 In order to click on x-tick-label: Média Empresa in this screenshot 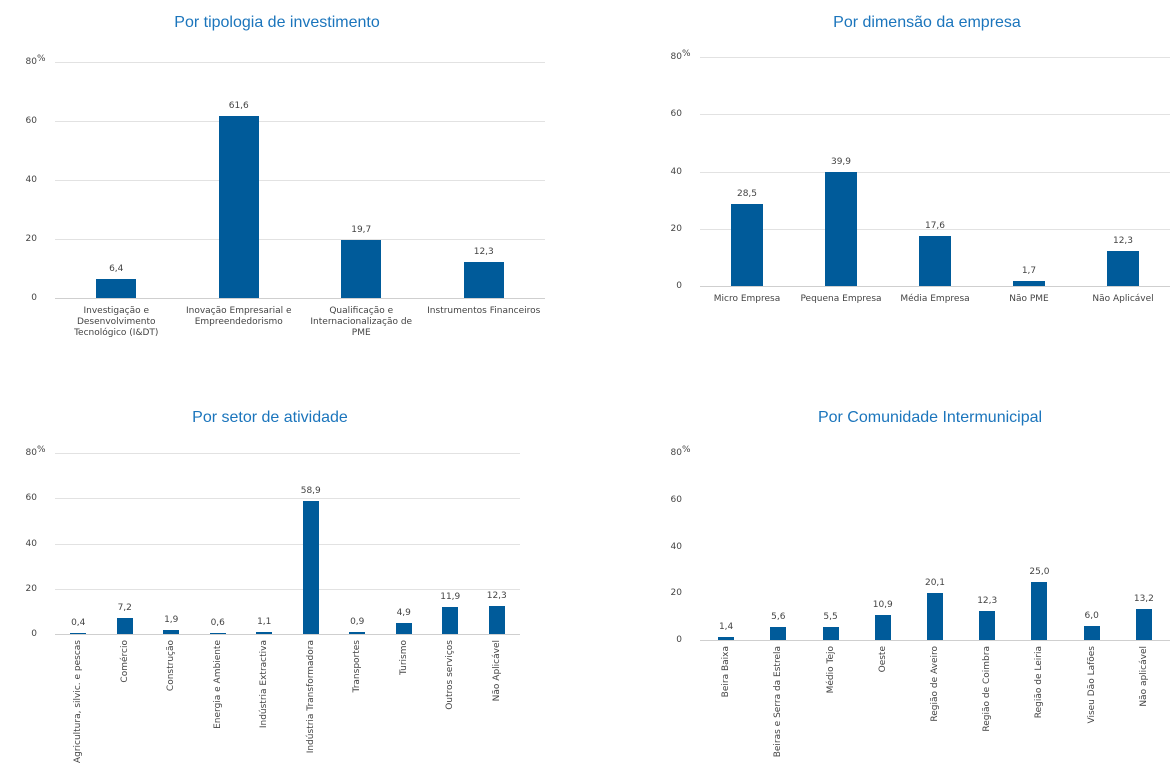, I will do `click(935, 299)`.